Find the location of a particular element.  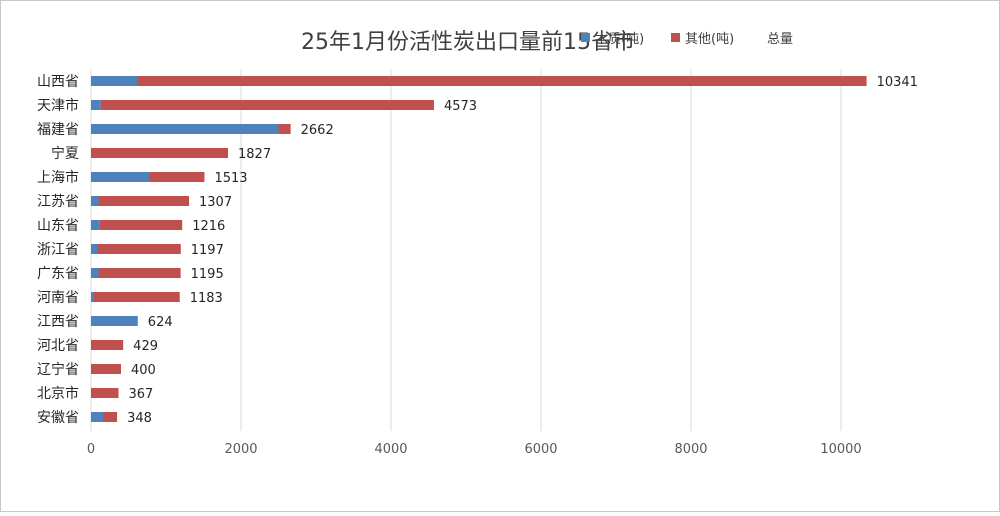

category-label: 辽宁省 is located at coordinates (58, 369).